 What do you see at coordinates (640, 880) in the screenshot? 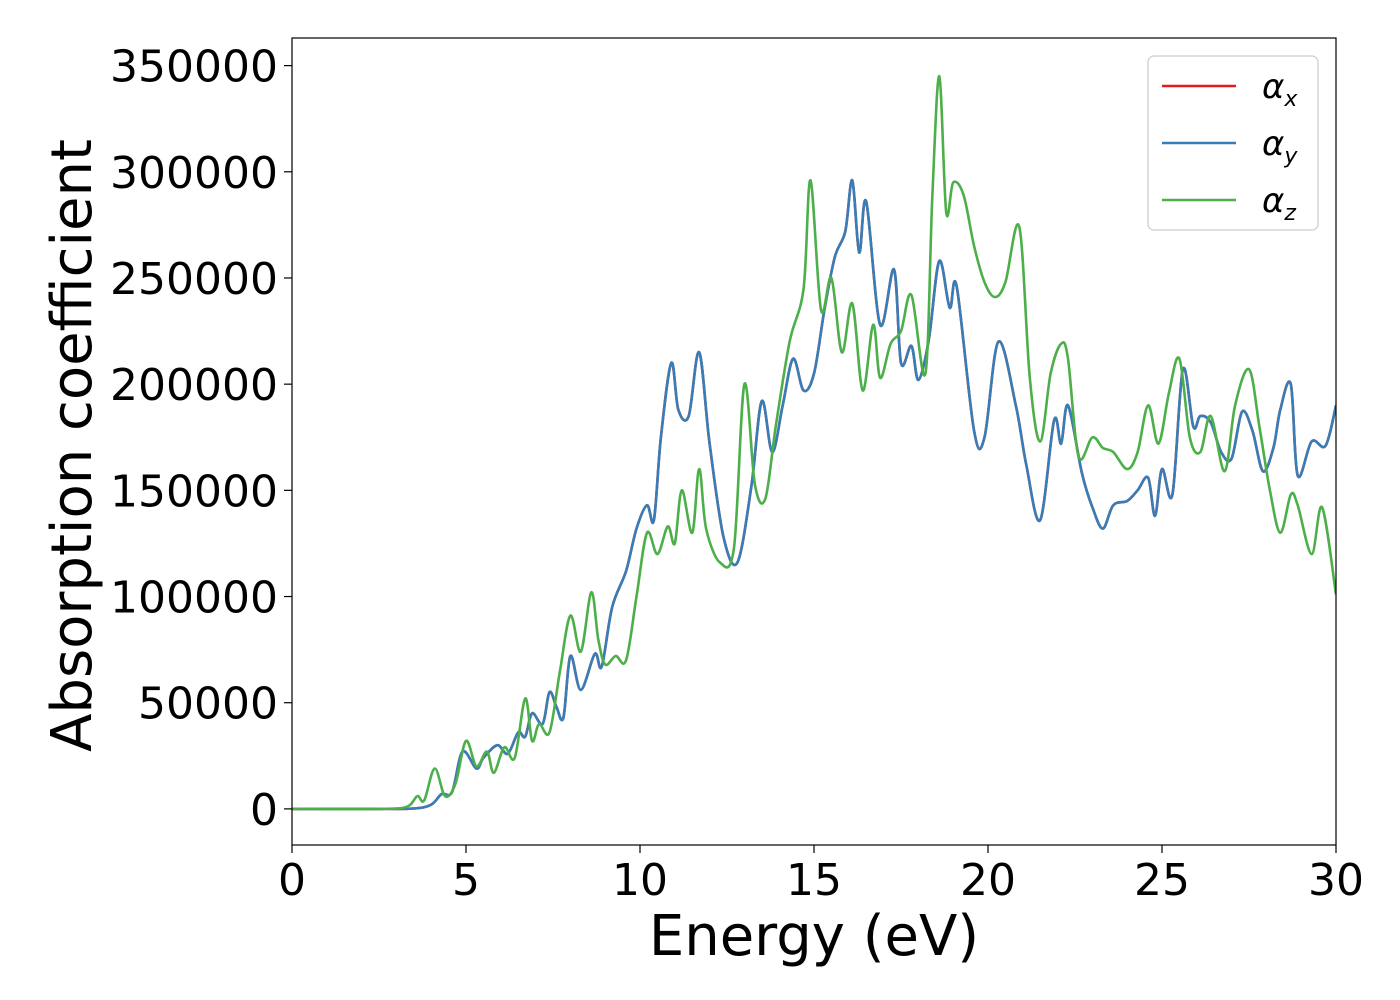
I see `x-tick-label: 10` at bounding box center [640, 880].